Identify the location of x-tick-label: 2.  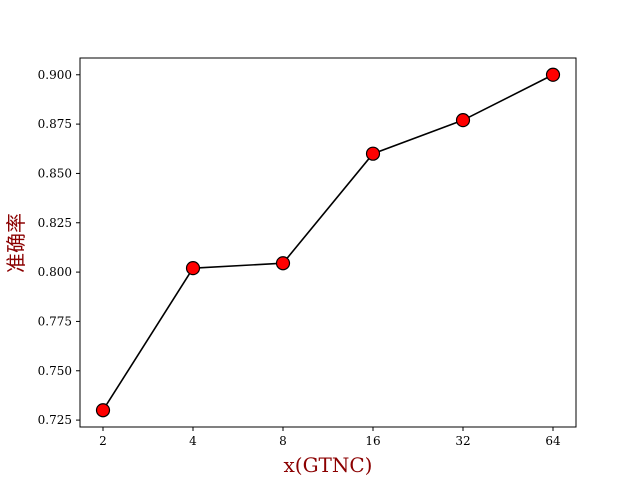
(103, 441).